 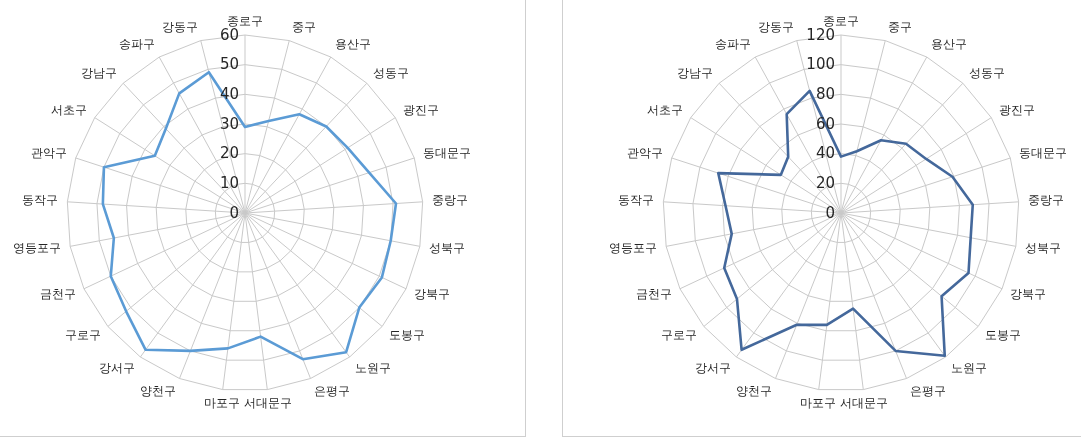 What do you see at coordinates (229, 182) in the screenshot?
I see `y-tick-label: 10` at bounding box center [229, 182].